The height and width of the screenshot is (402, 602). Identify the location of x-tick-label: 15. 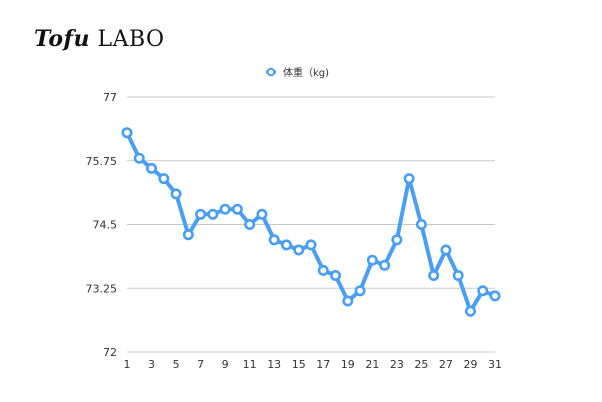
(299, 364).